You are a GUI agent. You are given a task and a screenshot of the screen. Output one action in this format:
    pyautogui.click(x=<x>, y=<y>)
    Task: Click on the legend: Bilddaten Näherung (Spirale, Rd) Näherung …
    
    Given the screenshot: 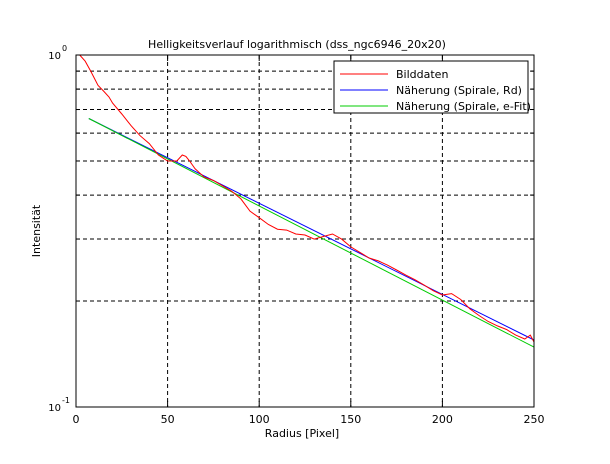 What is the action you would take?
    pyautogui.click(x=432, y=87)
    